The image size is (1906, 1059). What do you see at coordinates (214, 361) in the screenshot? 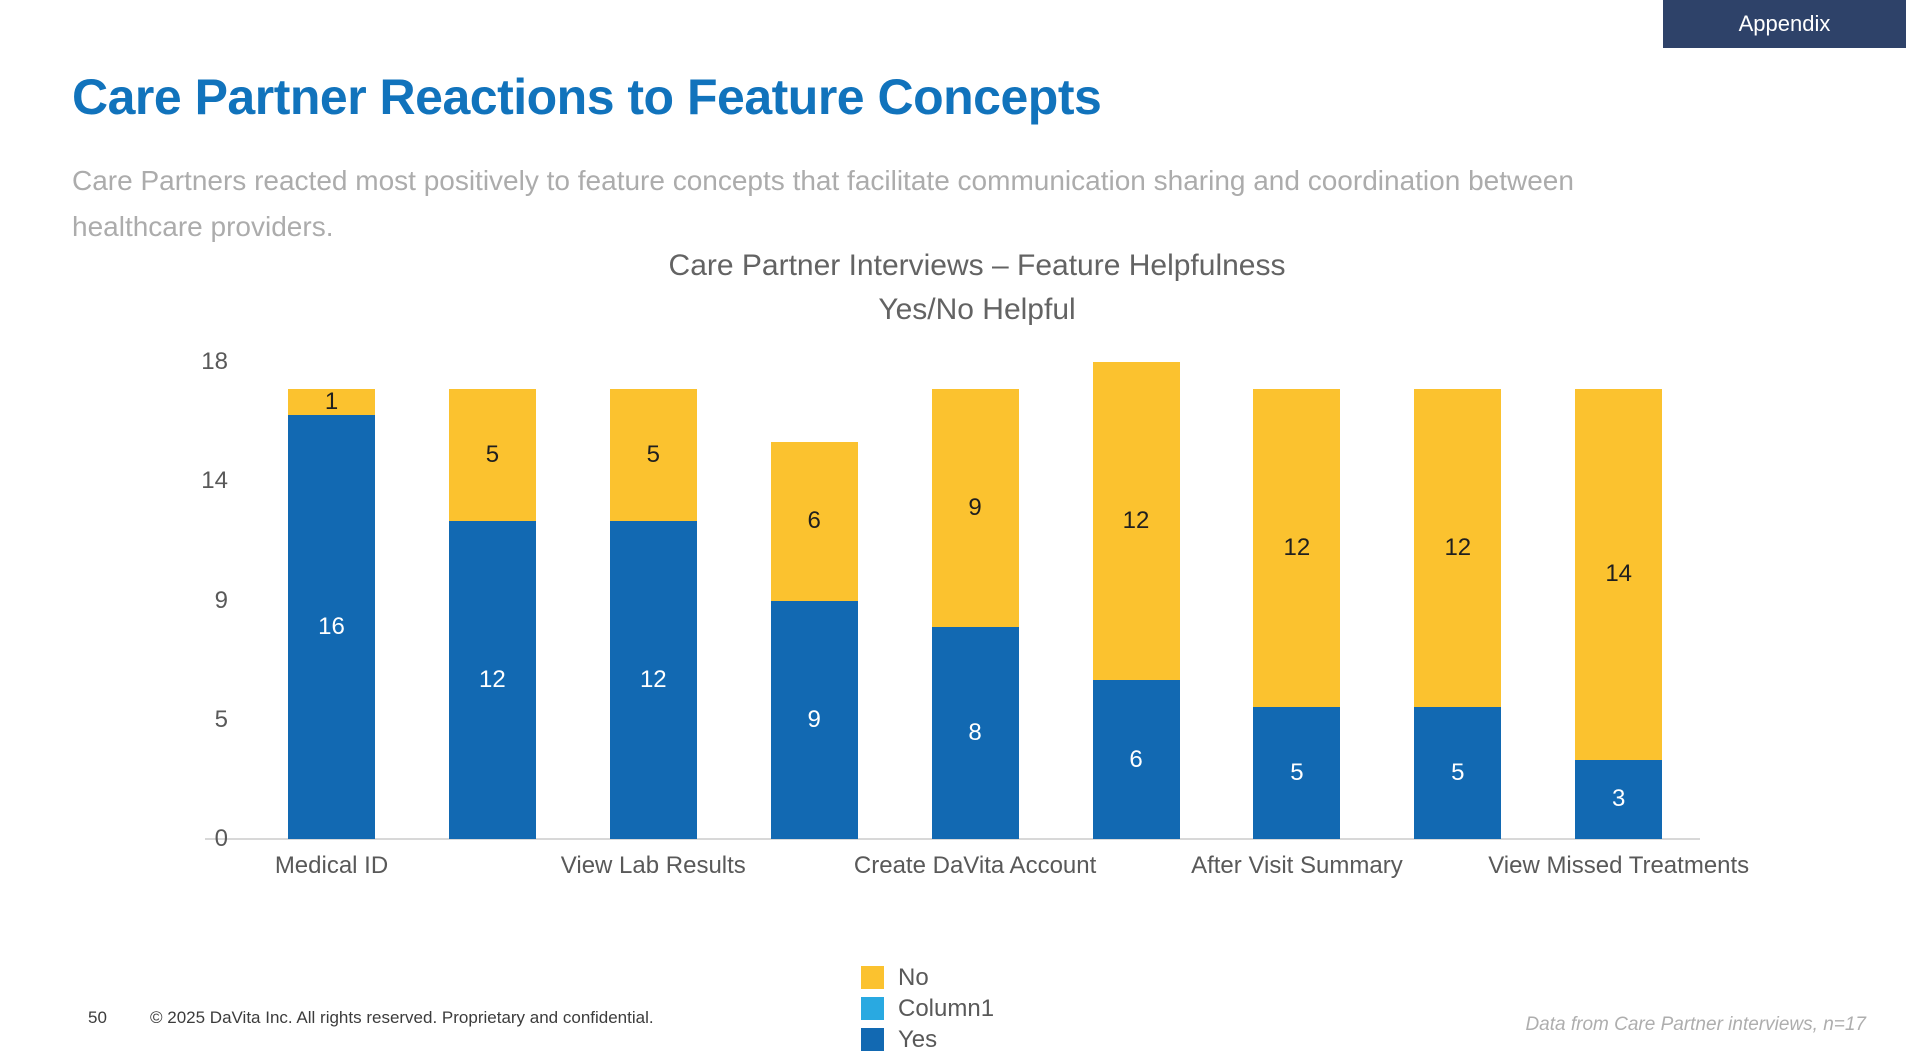
I see `y-axis-tick: 18` at bounding box center [214, 361].